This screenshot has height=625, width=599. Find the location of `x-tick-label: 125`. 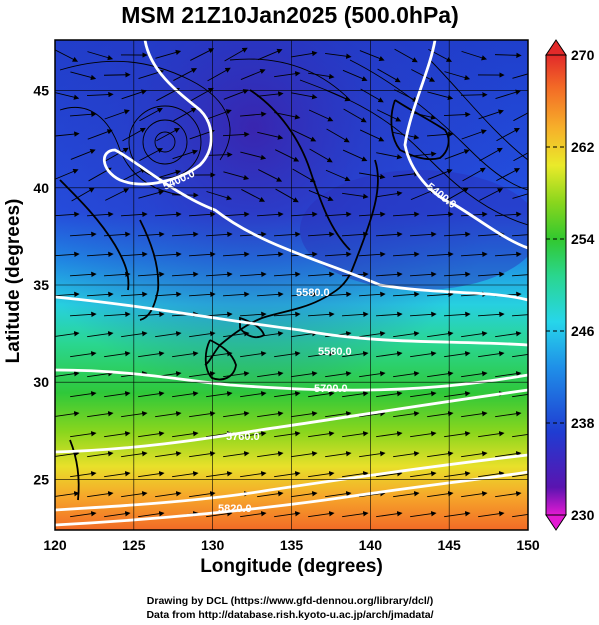

x-tick-label: 125 is located at coordinates (134, 545).